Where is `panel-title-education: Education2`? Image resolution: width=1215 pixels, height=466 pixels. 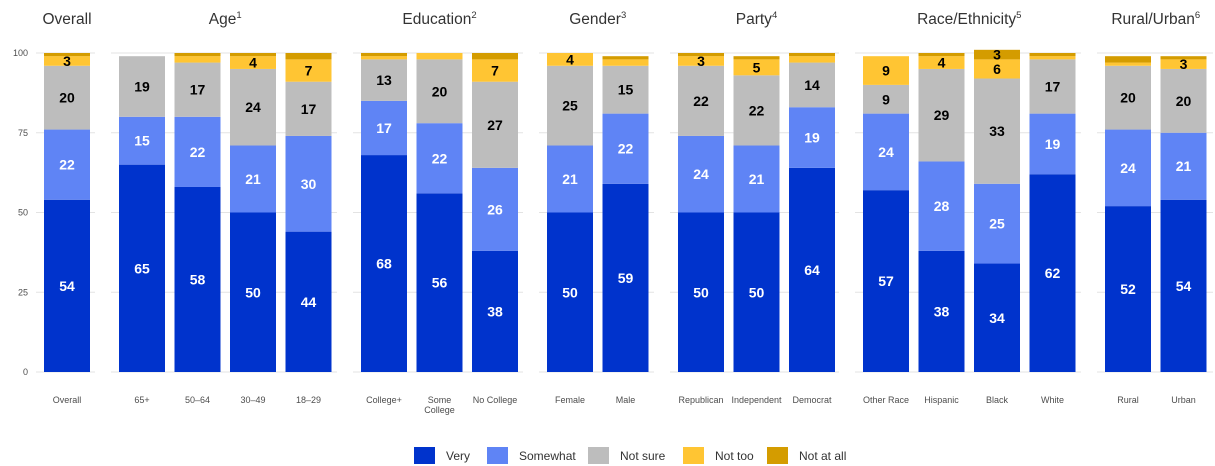
panel-title-education: Education2 is located at coordinates (439, 19).